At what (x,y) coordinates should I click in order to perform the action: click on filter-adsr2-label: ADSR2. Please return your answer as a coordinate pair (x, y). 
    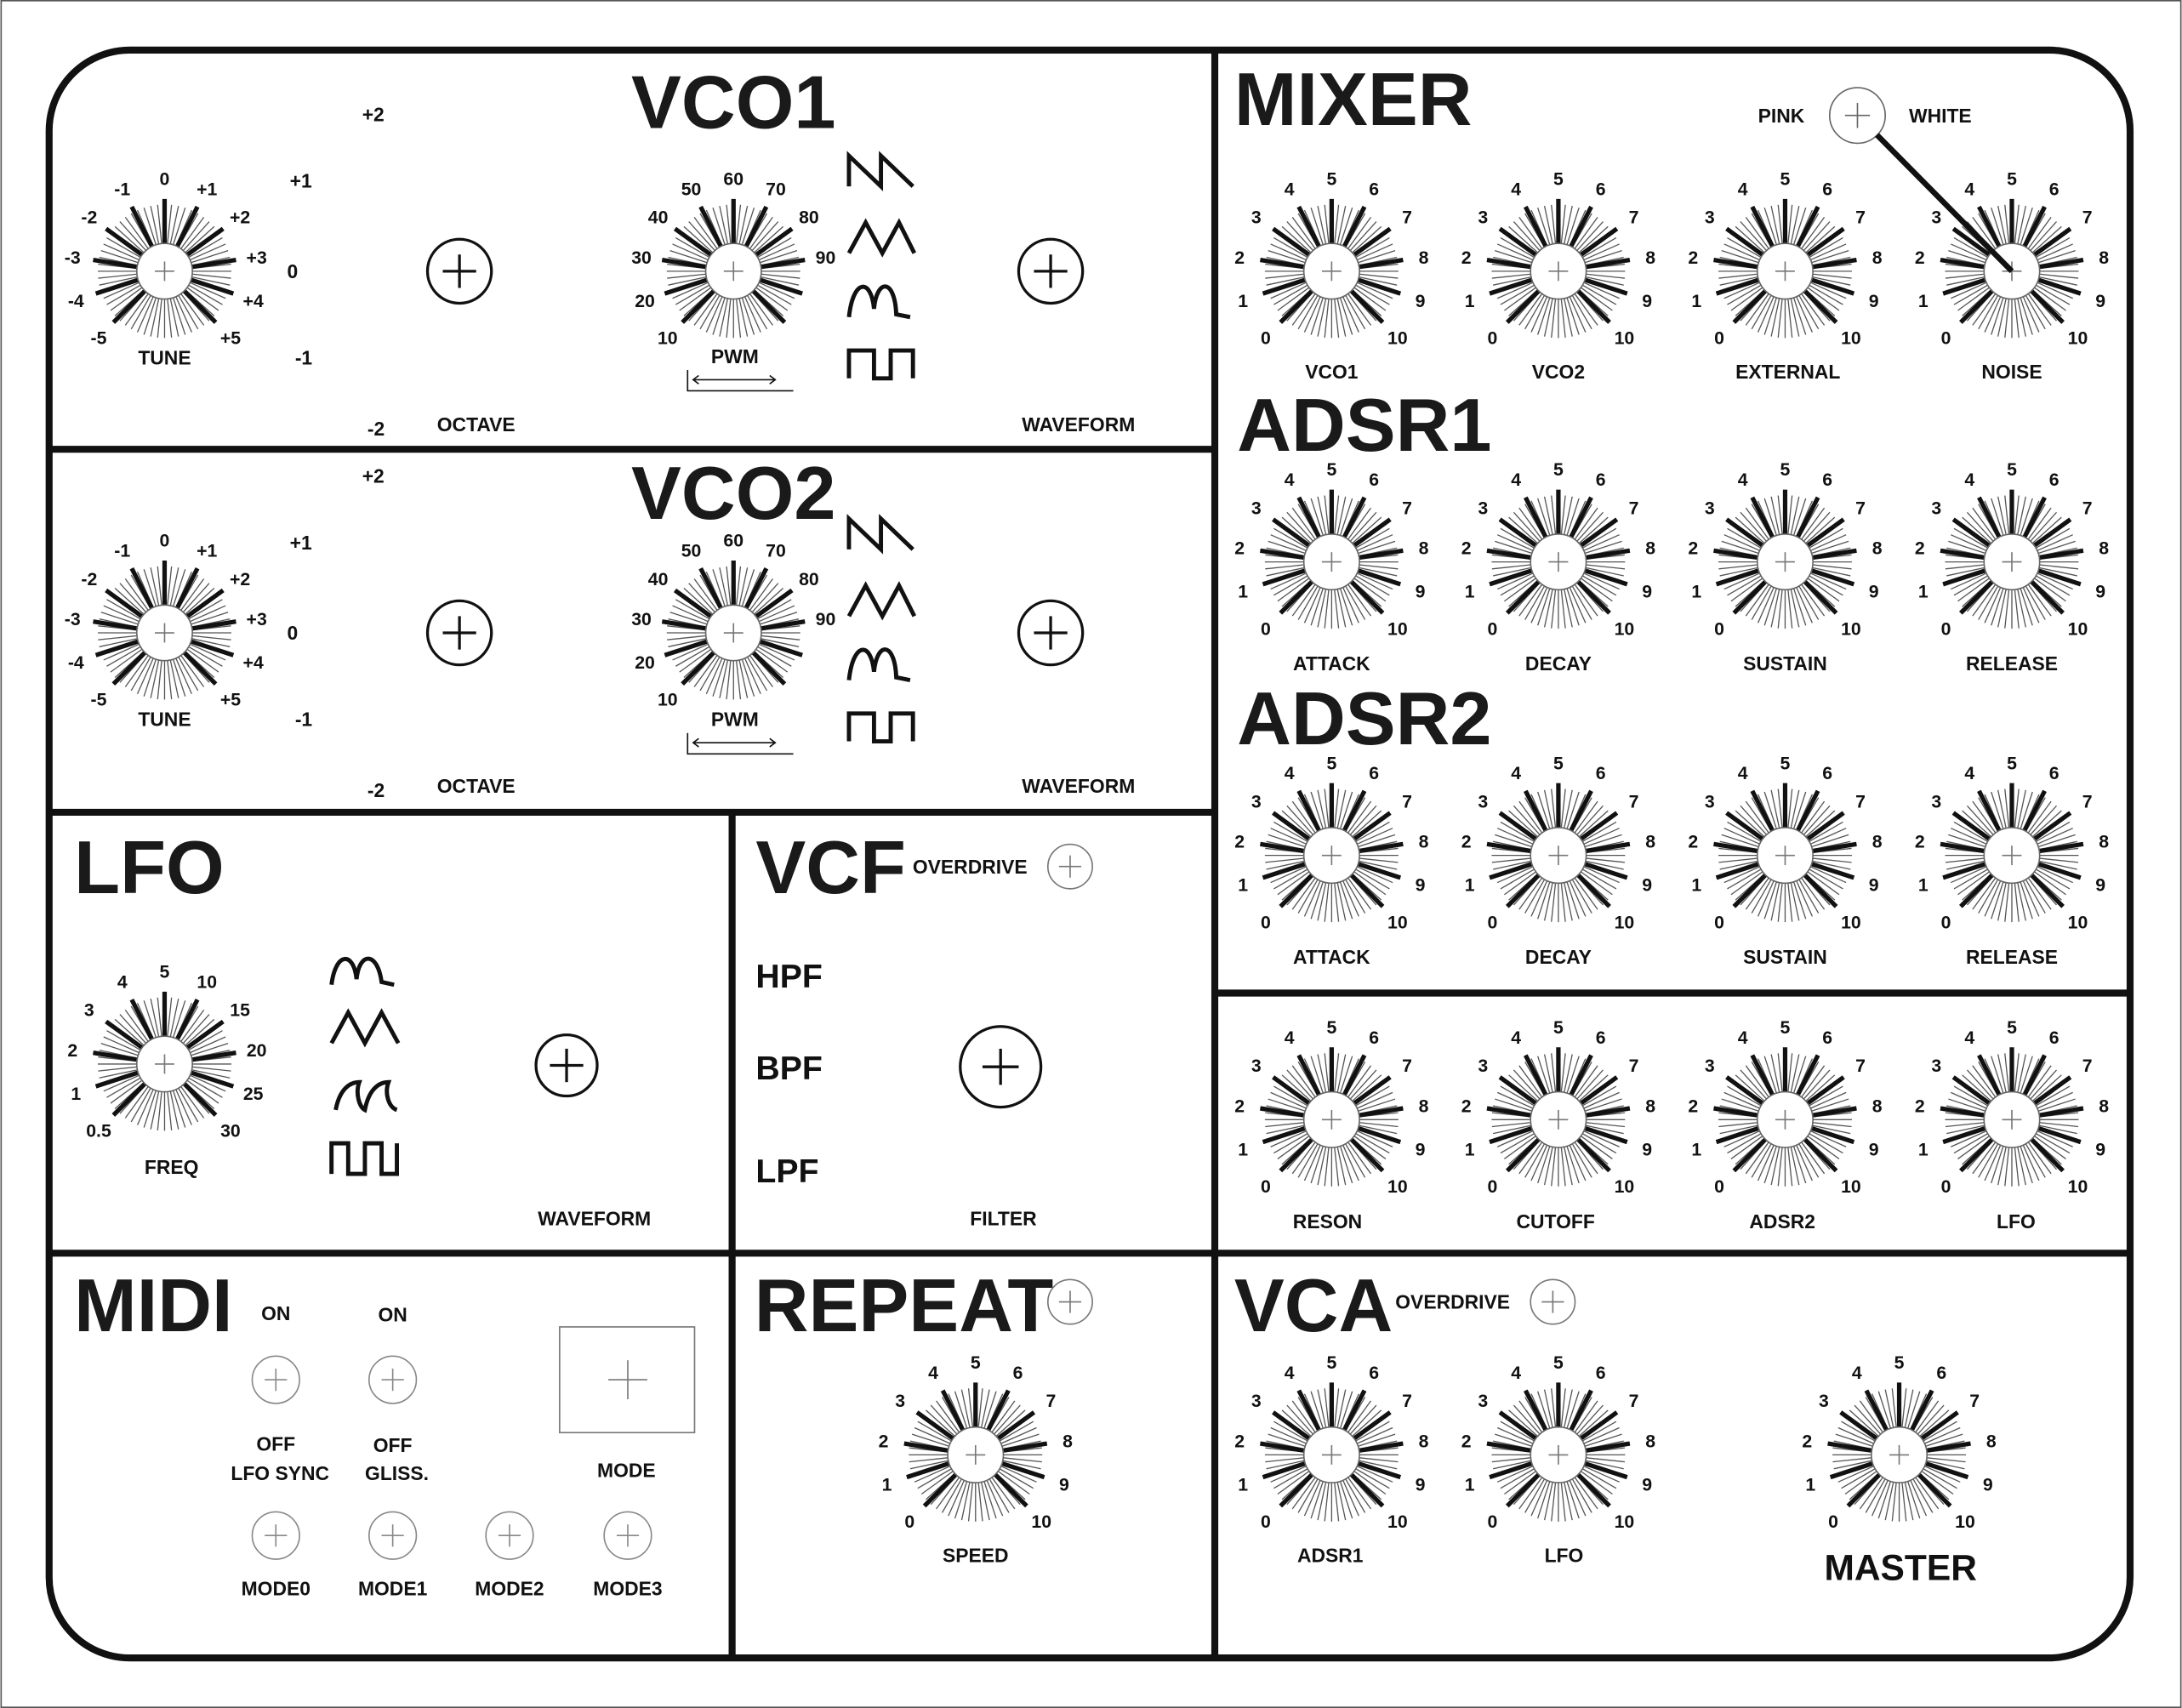
    Looking at the image, I should click on (1782, 1221).